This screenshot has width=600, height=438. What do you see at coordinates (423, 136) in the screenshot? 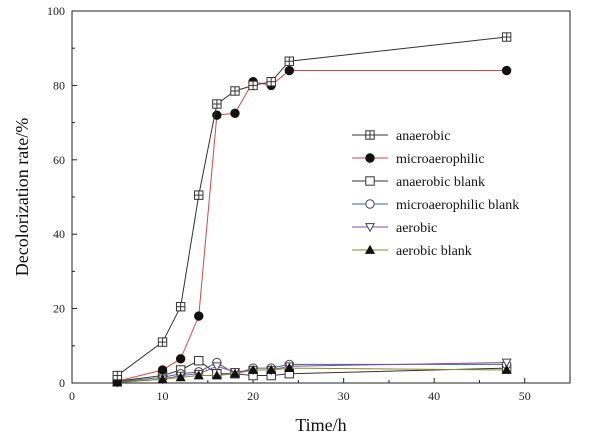
I see `legend-label: anaerobic` at bounding box center [423, 136].